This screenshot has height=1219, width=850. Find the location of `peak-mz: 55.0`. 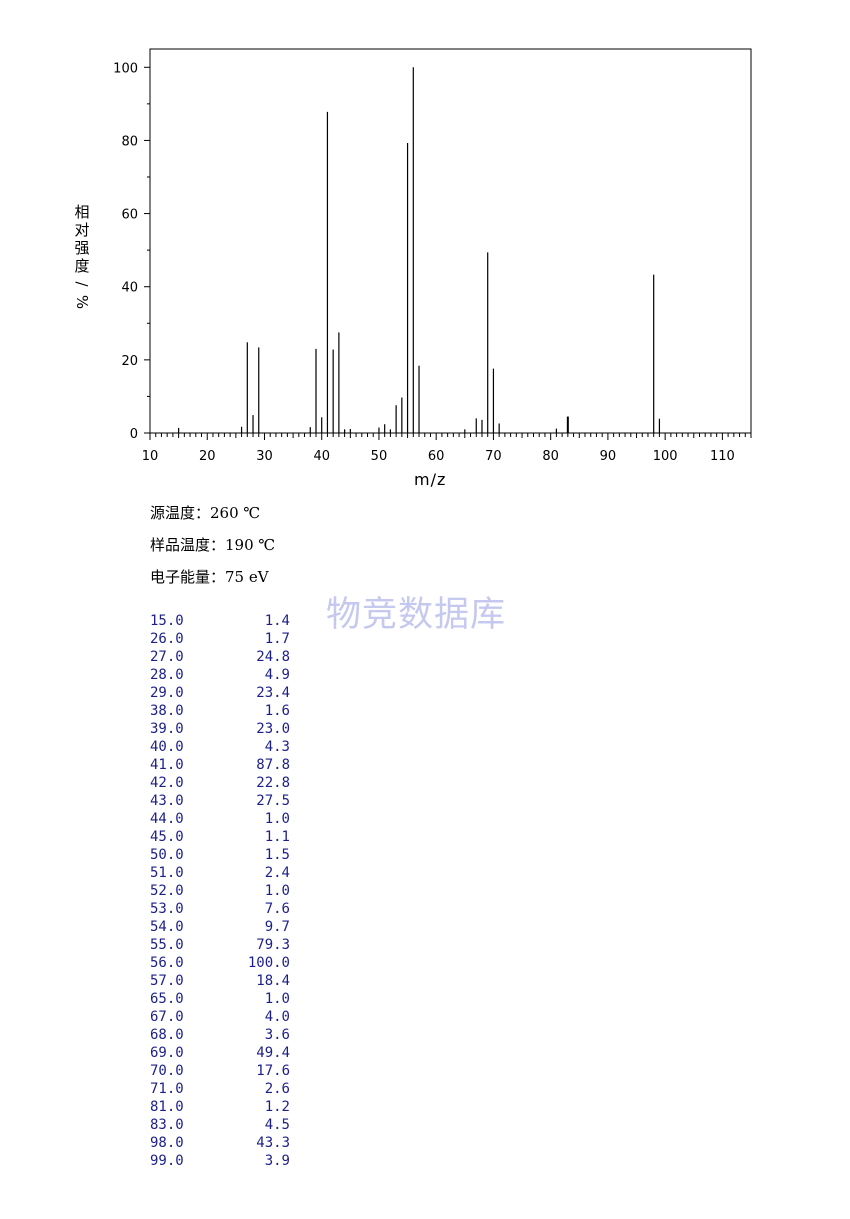

peak-mz: 55.0 is located at coordinates (167, 945).